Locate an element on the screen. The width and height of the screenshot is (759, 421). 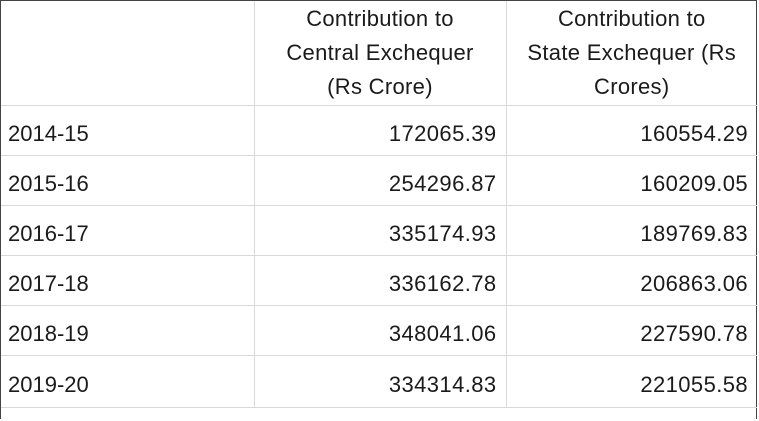
year-cell: 2016-17 is located at coordinates (128, 230).